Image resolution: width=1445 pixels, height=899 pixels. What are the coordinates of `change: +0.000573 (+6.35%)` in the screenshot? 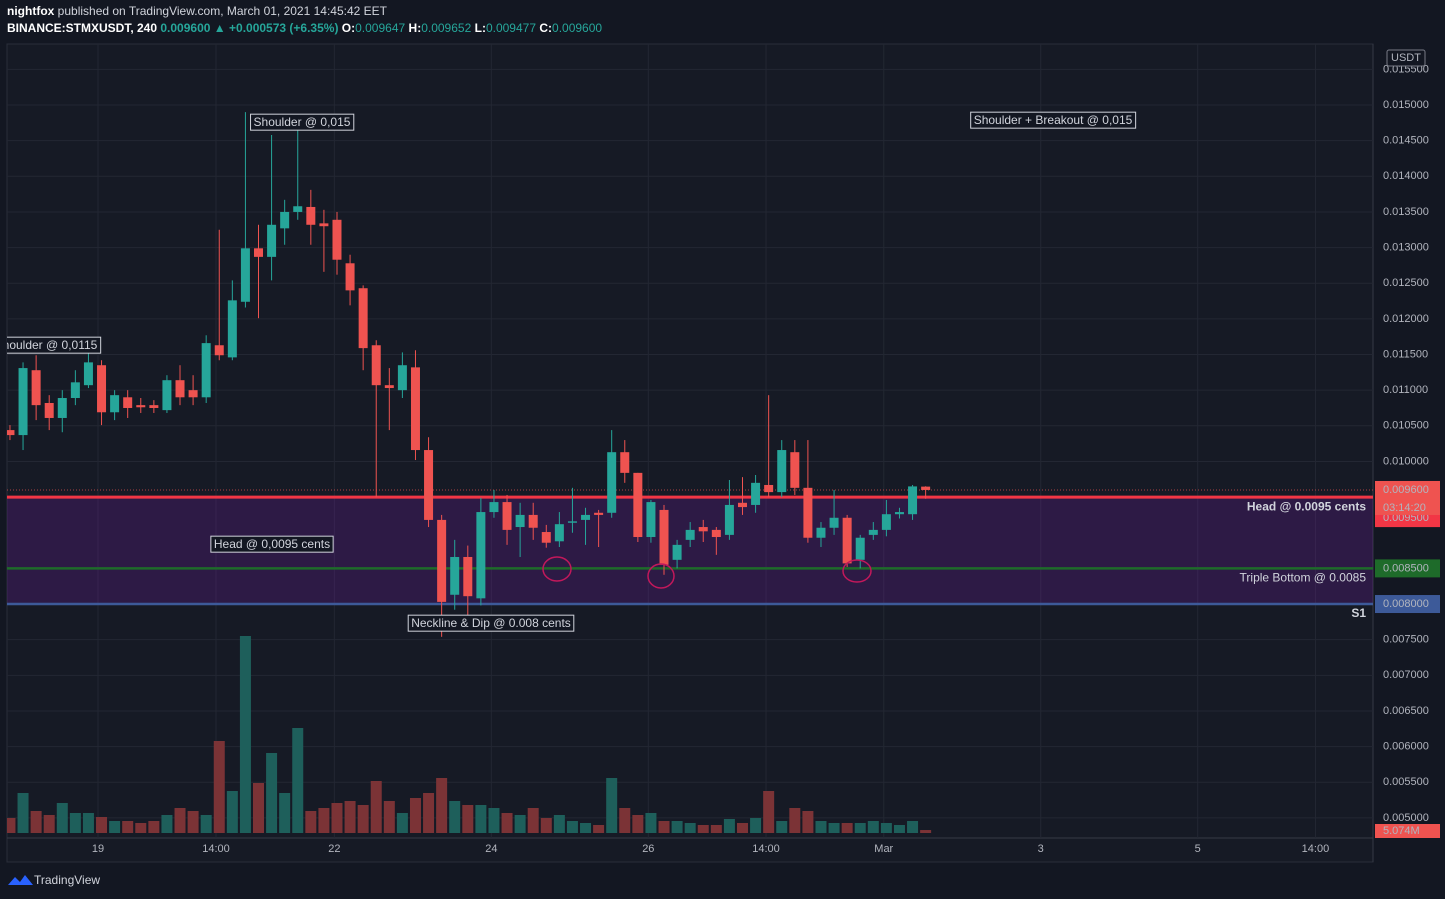 It's located at (283, 28).